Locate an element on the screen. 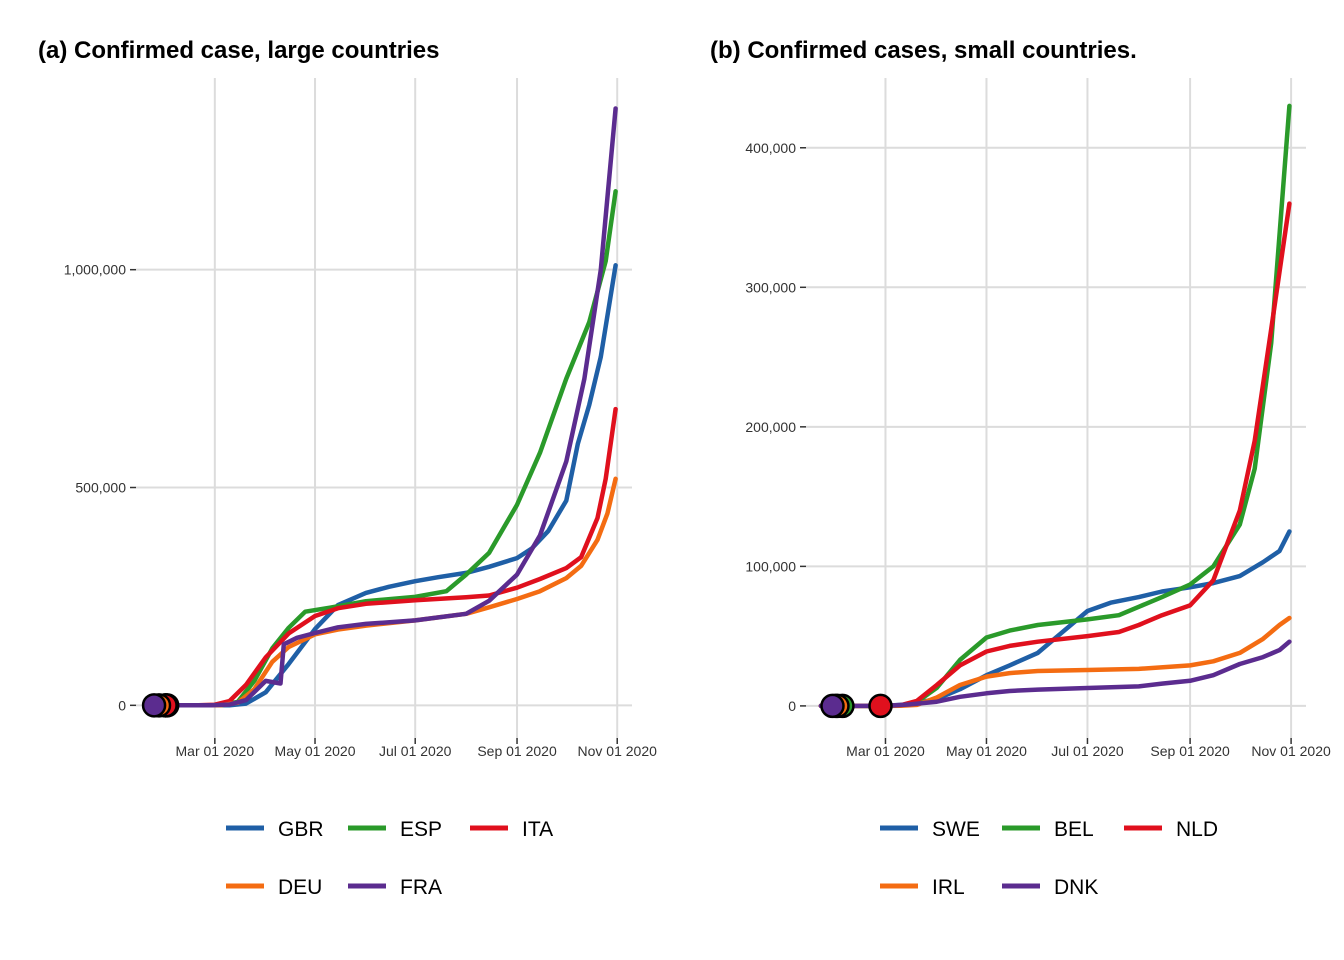  panel-b-xtick-label: Mar 01 2020 is located at coordinates (885, 751).